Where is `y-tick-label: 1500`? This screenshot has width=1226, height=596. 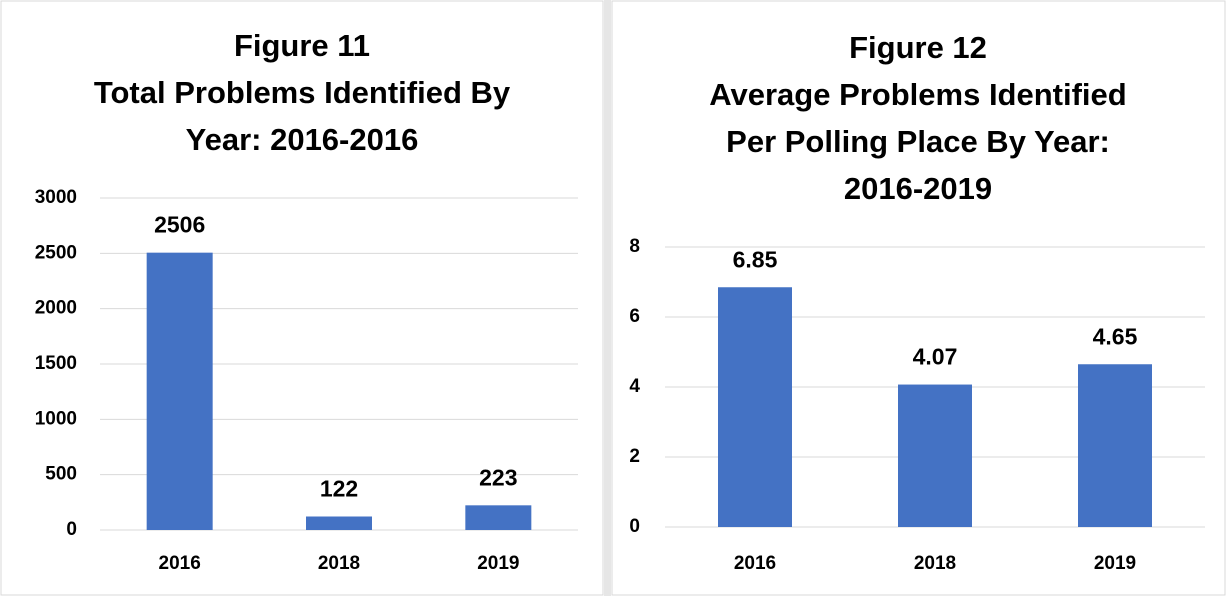
y-tick-label: 1500 is located at coordinates (56, 363).